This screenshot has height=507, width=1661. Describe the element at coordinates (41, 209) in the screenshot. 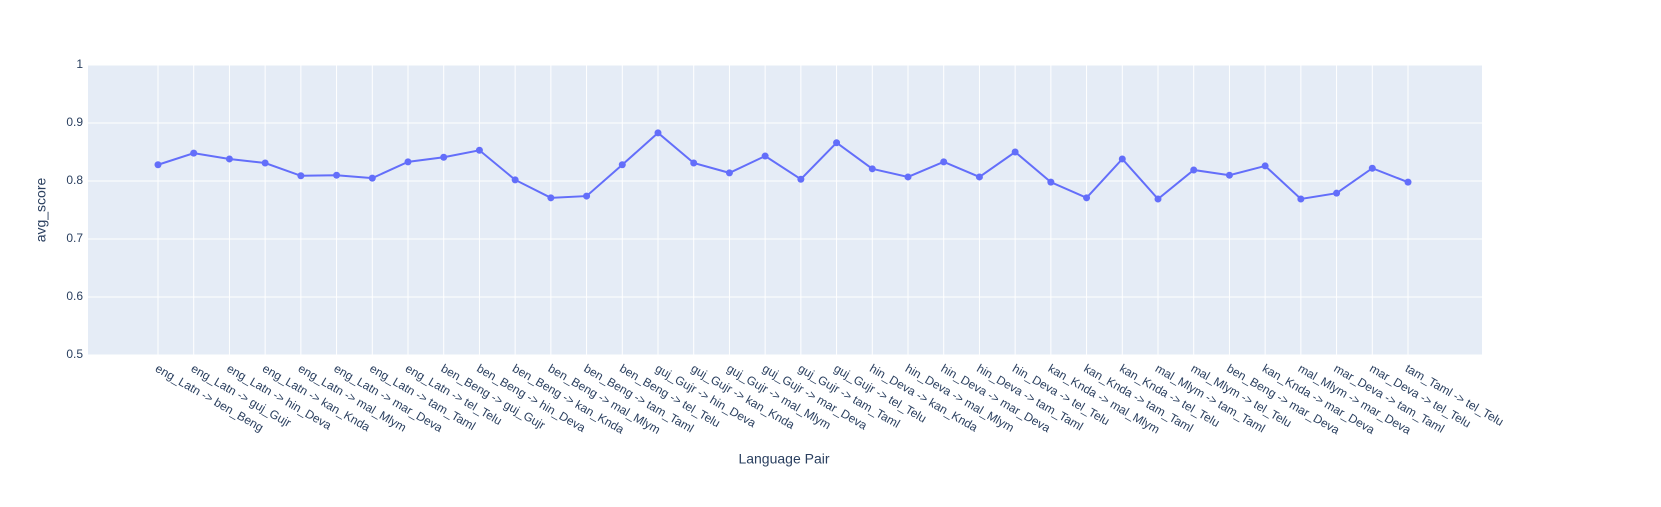

I see `y-axis-title: avg_score` at that location.